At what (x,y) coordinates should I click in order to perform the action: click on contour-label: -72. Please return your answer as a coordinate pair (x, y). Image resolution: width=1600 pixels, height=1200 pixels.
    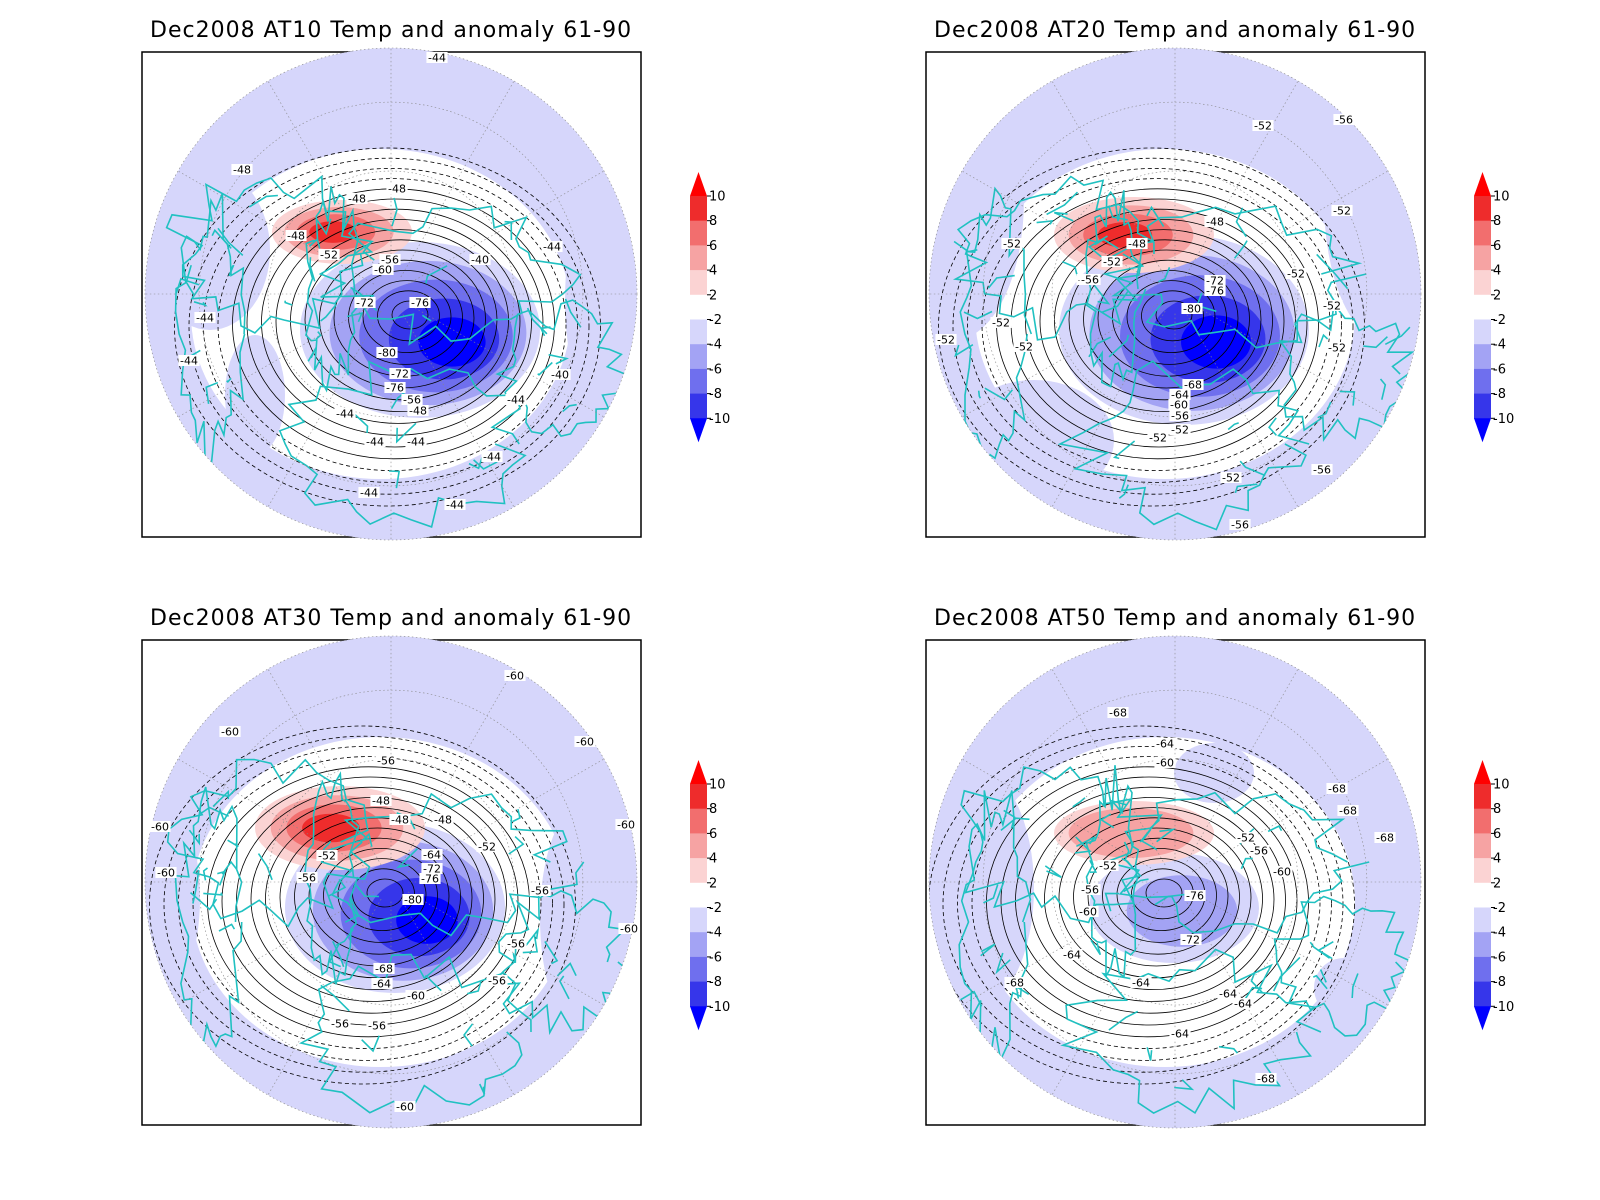
    Looking at the image, I should click on (1191, 940).